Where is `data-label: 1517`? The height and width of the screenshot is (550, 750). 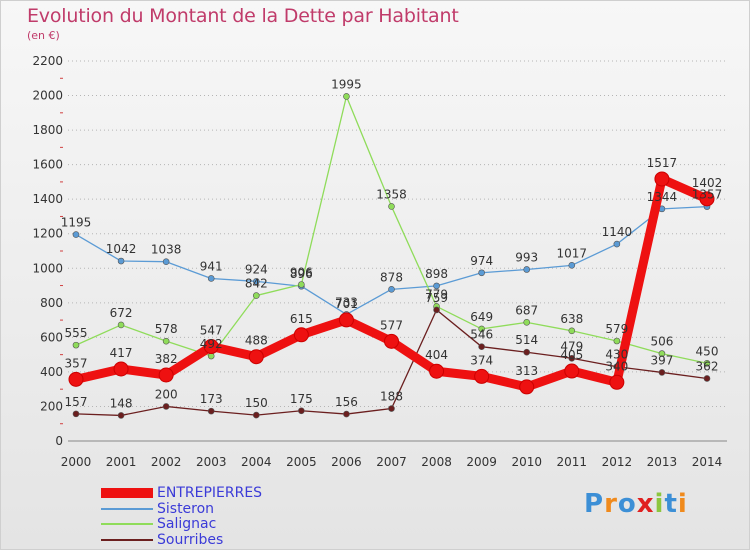 data-label: 1517 is located at coordinates (662, 163).